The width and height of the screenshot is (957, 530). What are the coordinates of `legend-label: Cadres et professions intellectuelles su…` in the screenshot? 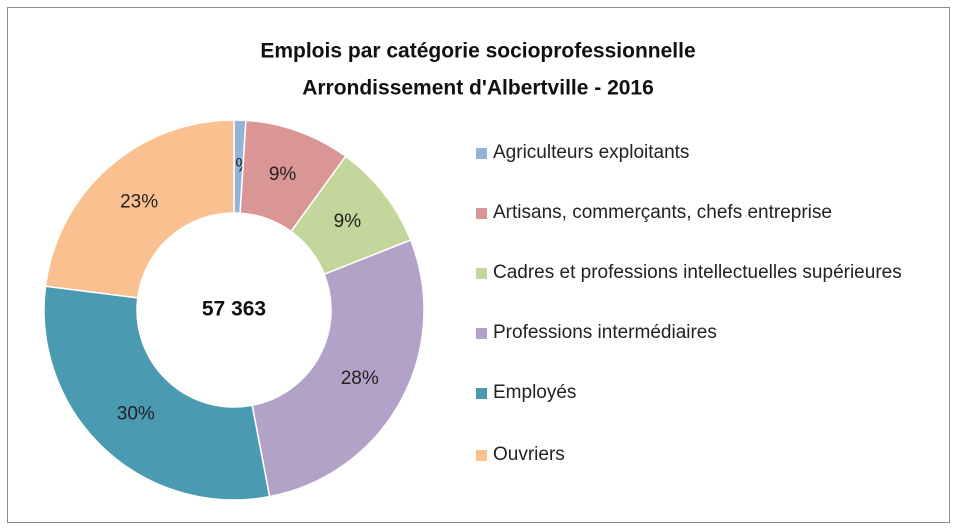 It's located at (697, 272).